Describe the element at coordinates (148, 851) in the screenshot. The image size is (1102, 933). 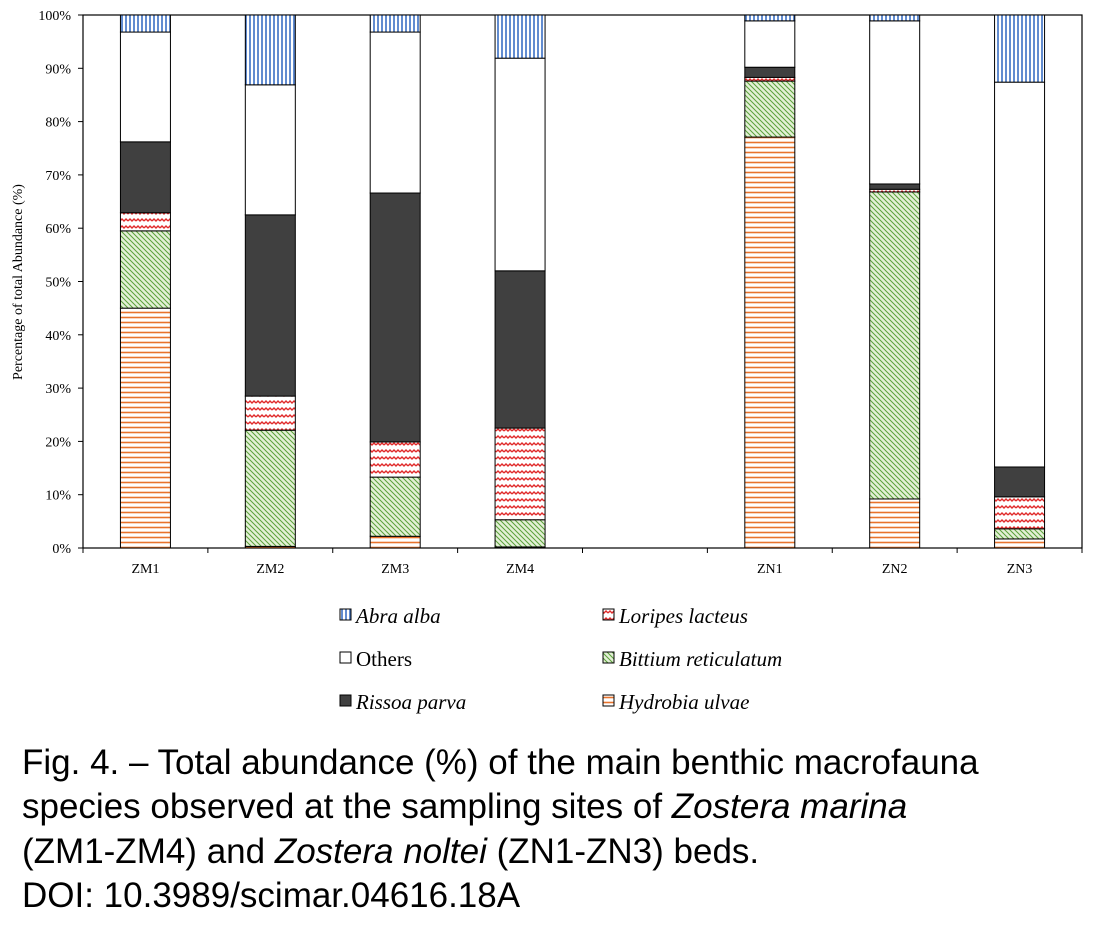
I see `caption-text: (ZM1-ZM4) and` at that location.